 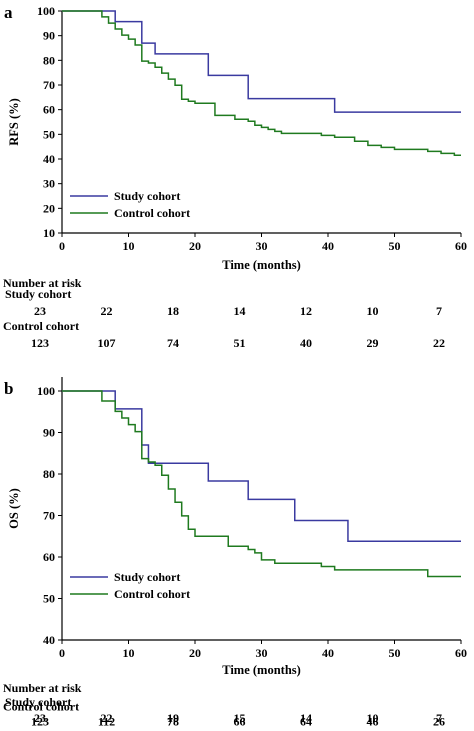 What do you see at coordinates (306, 722) in the screenshot?
I see `risk-value: 64` at bounding box center [306, 722].